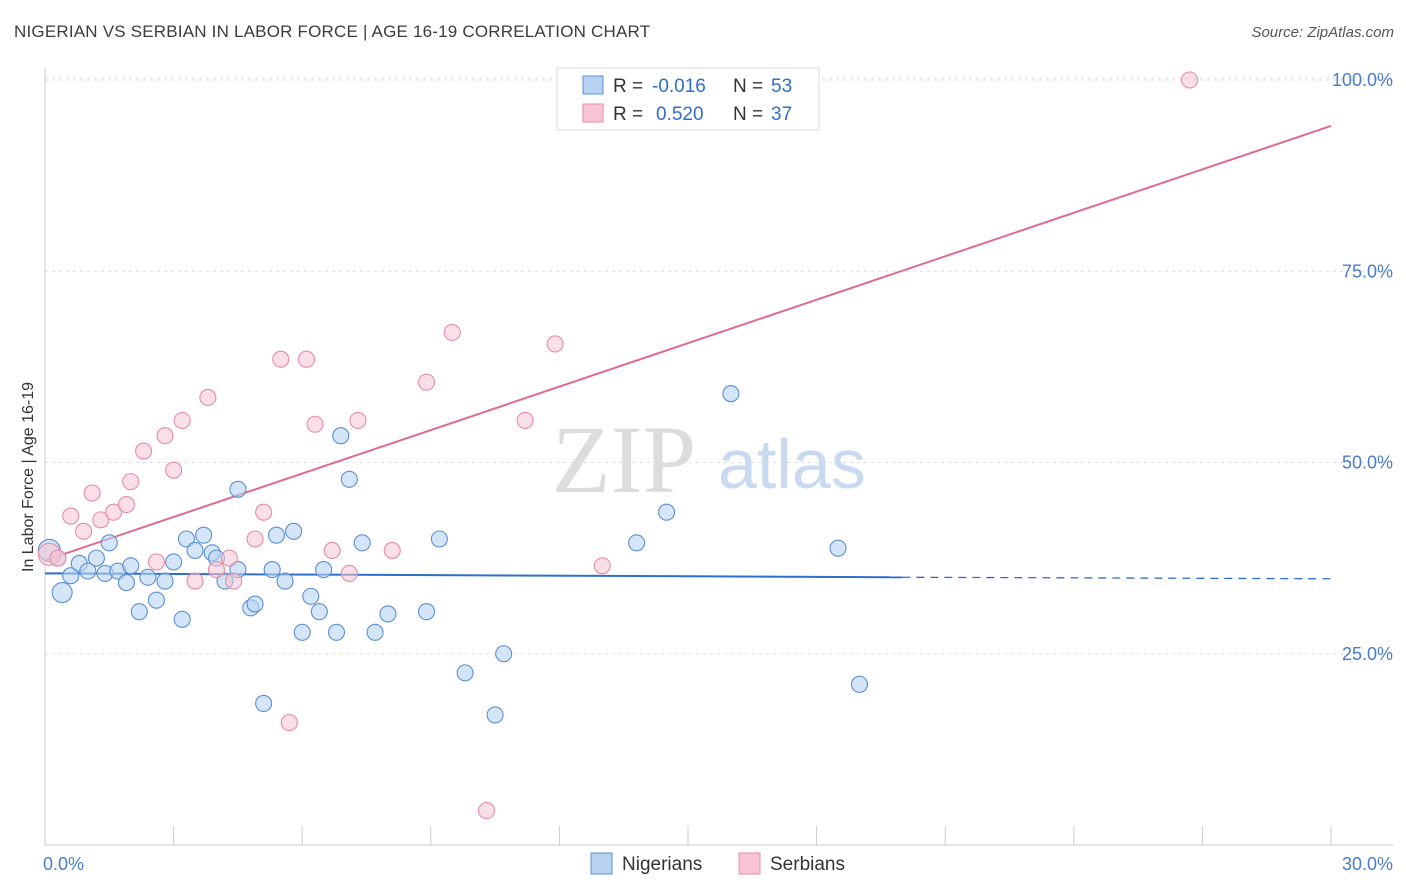  Describe the element at coordinates (63, 864) in the screenshot. I see `x-tick-label-0: 0.0%` at that location.